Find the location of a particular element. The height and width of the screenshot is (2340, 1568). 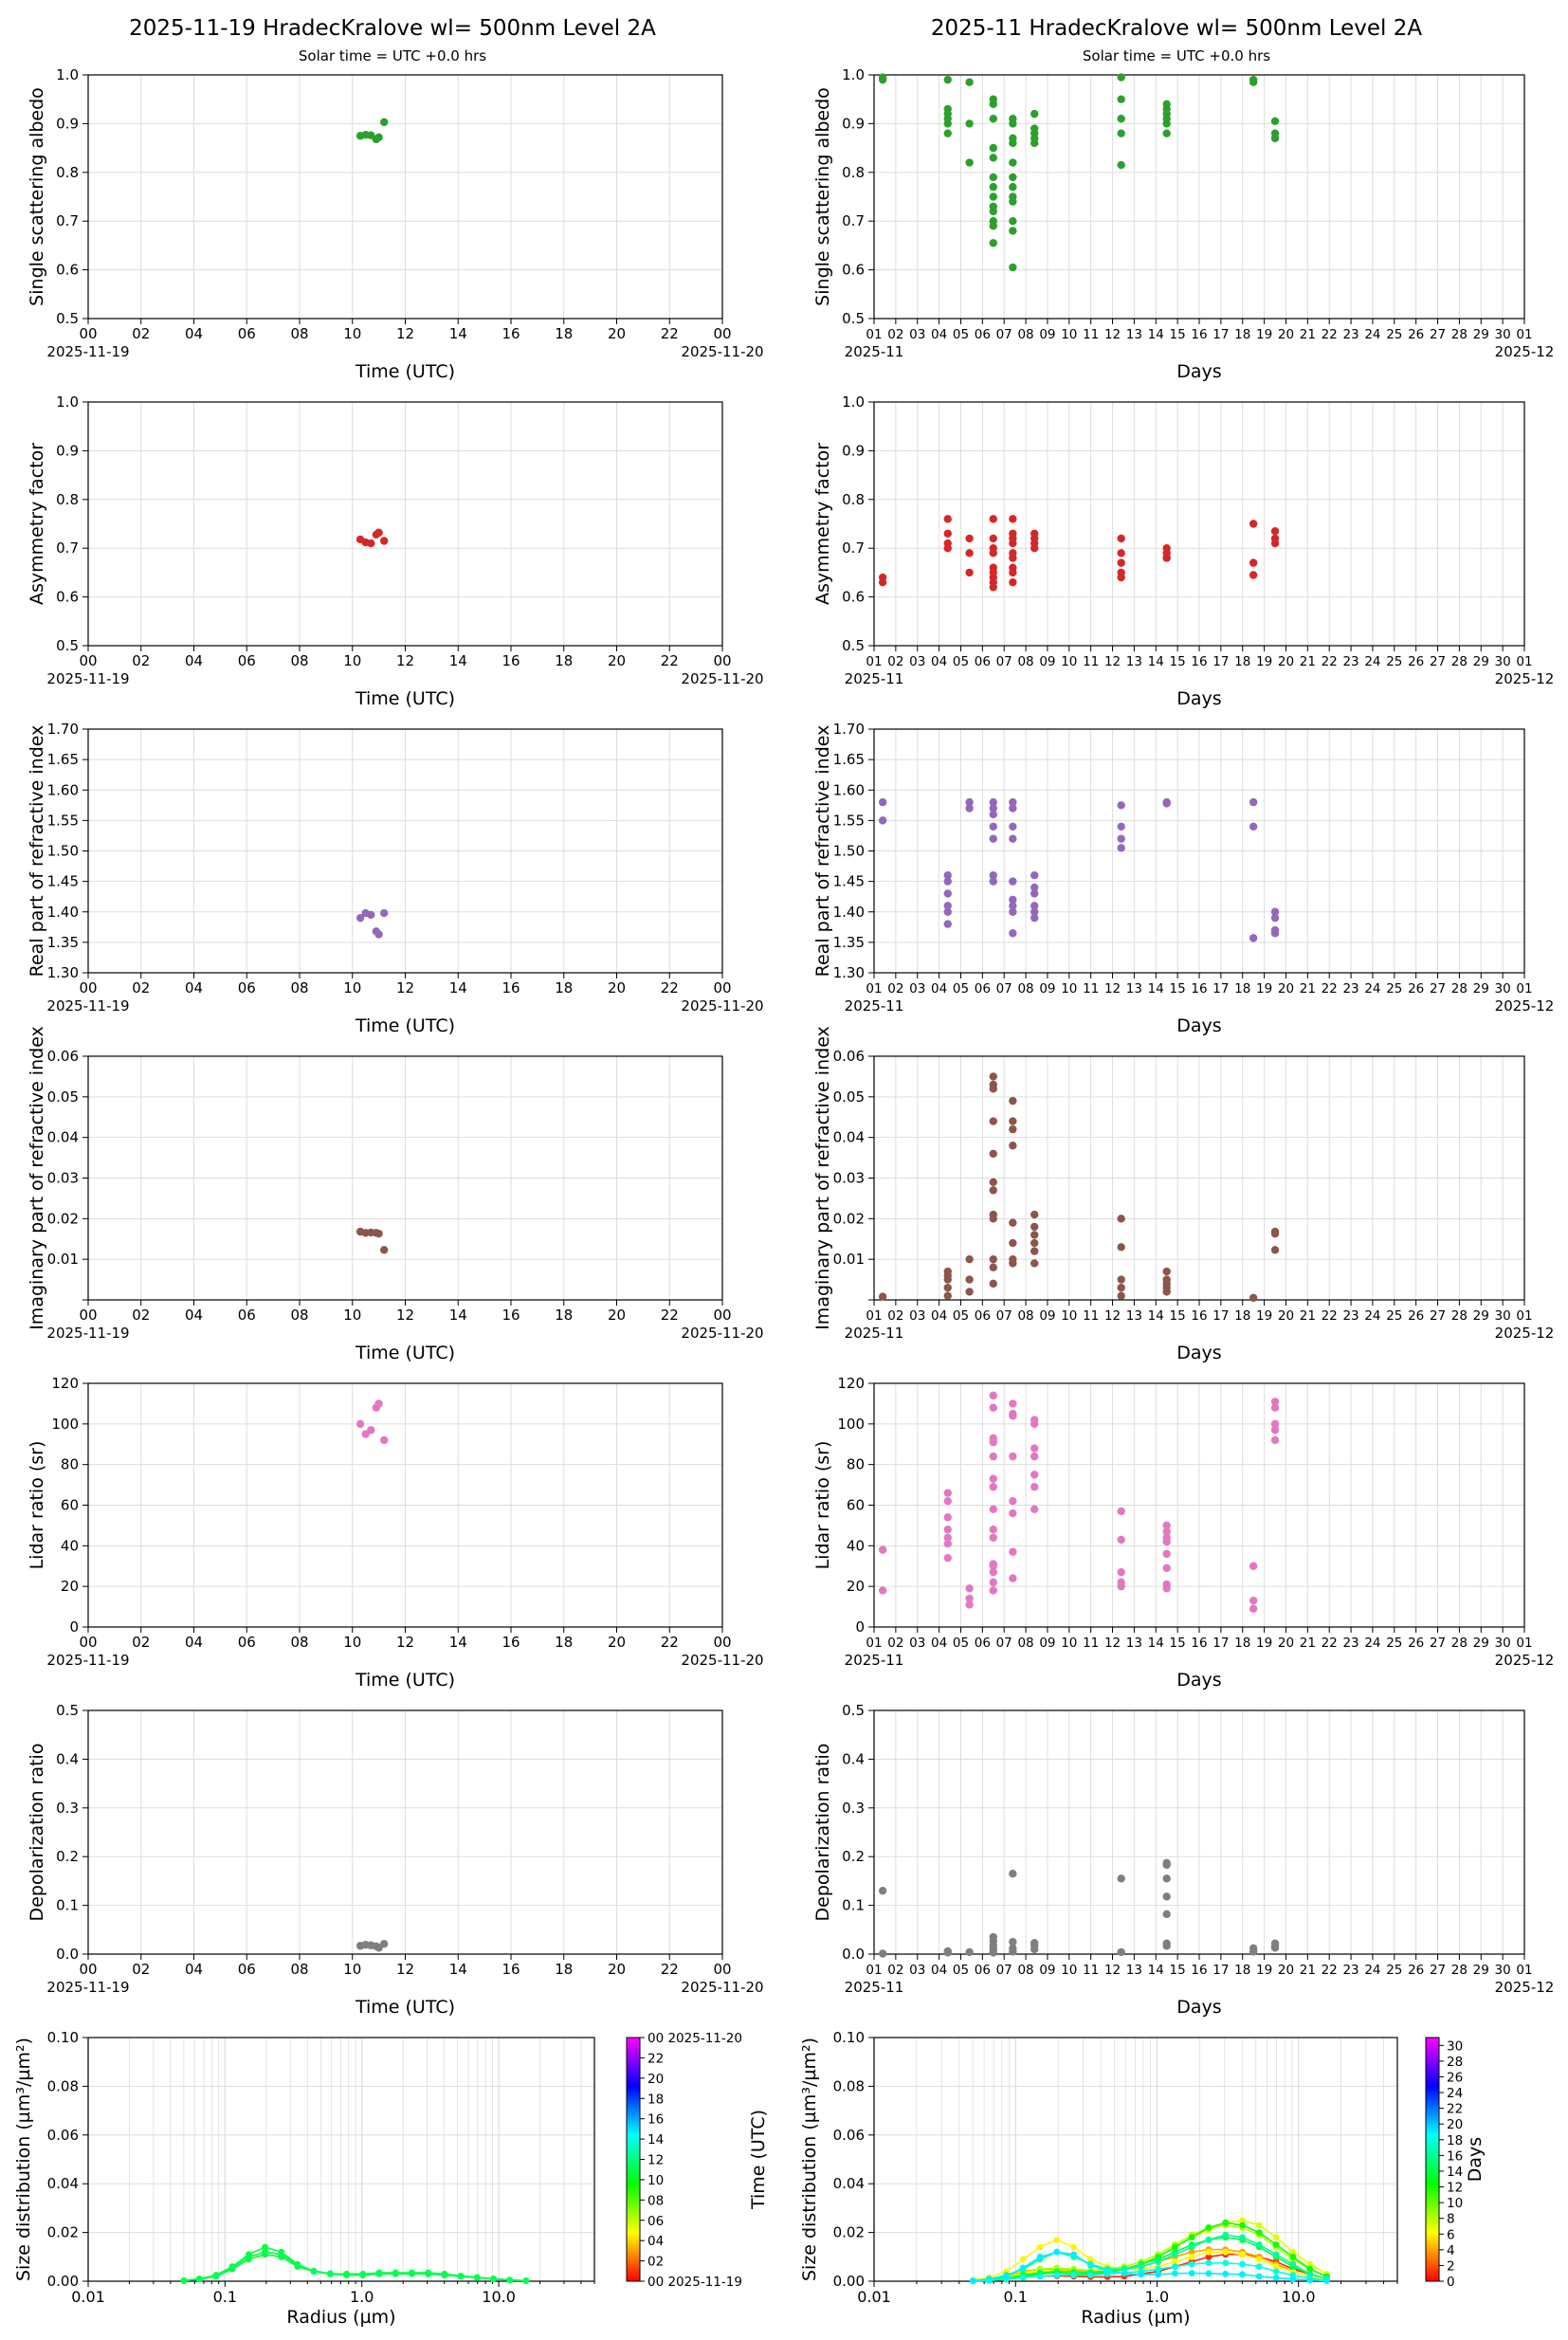

x-tick-label: 09 is located at coordinates (1047, 1643).